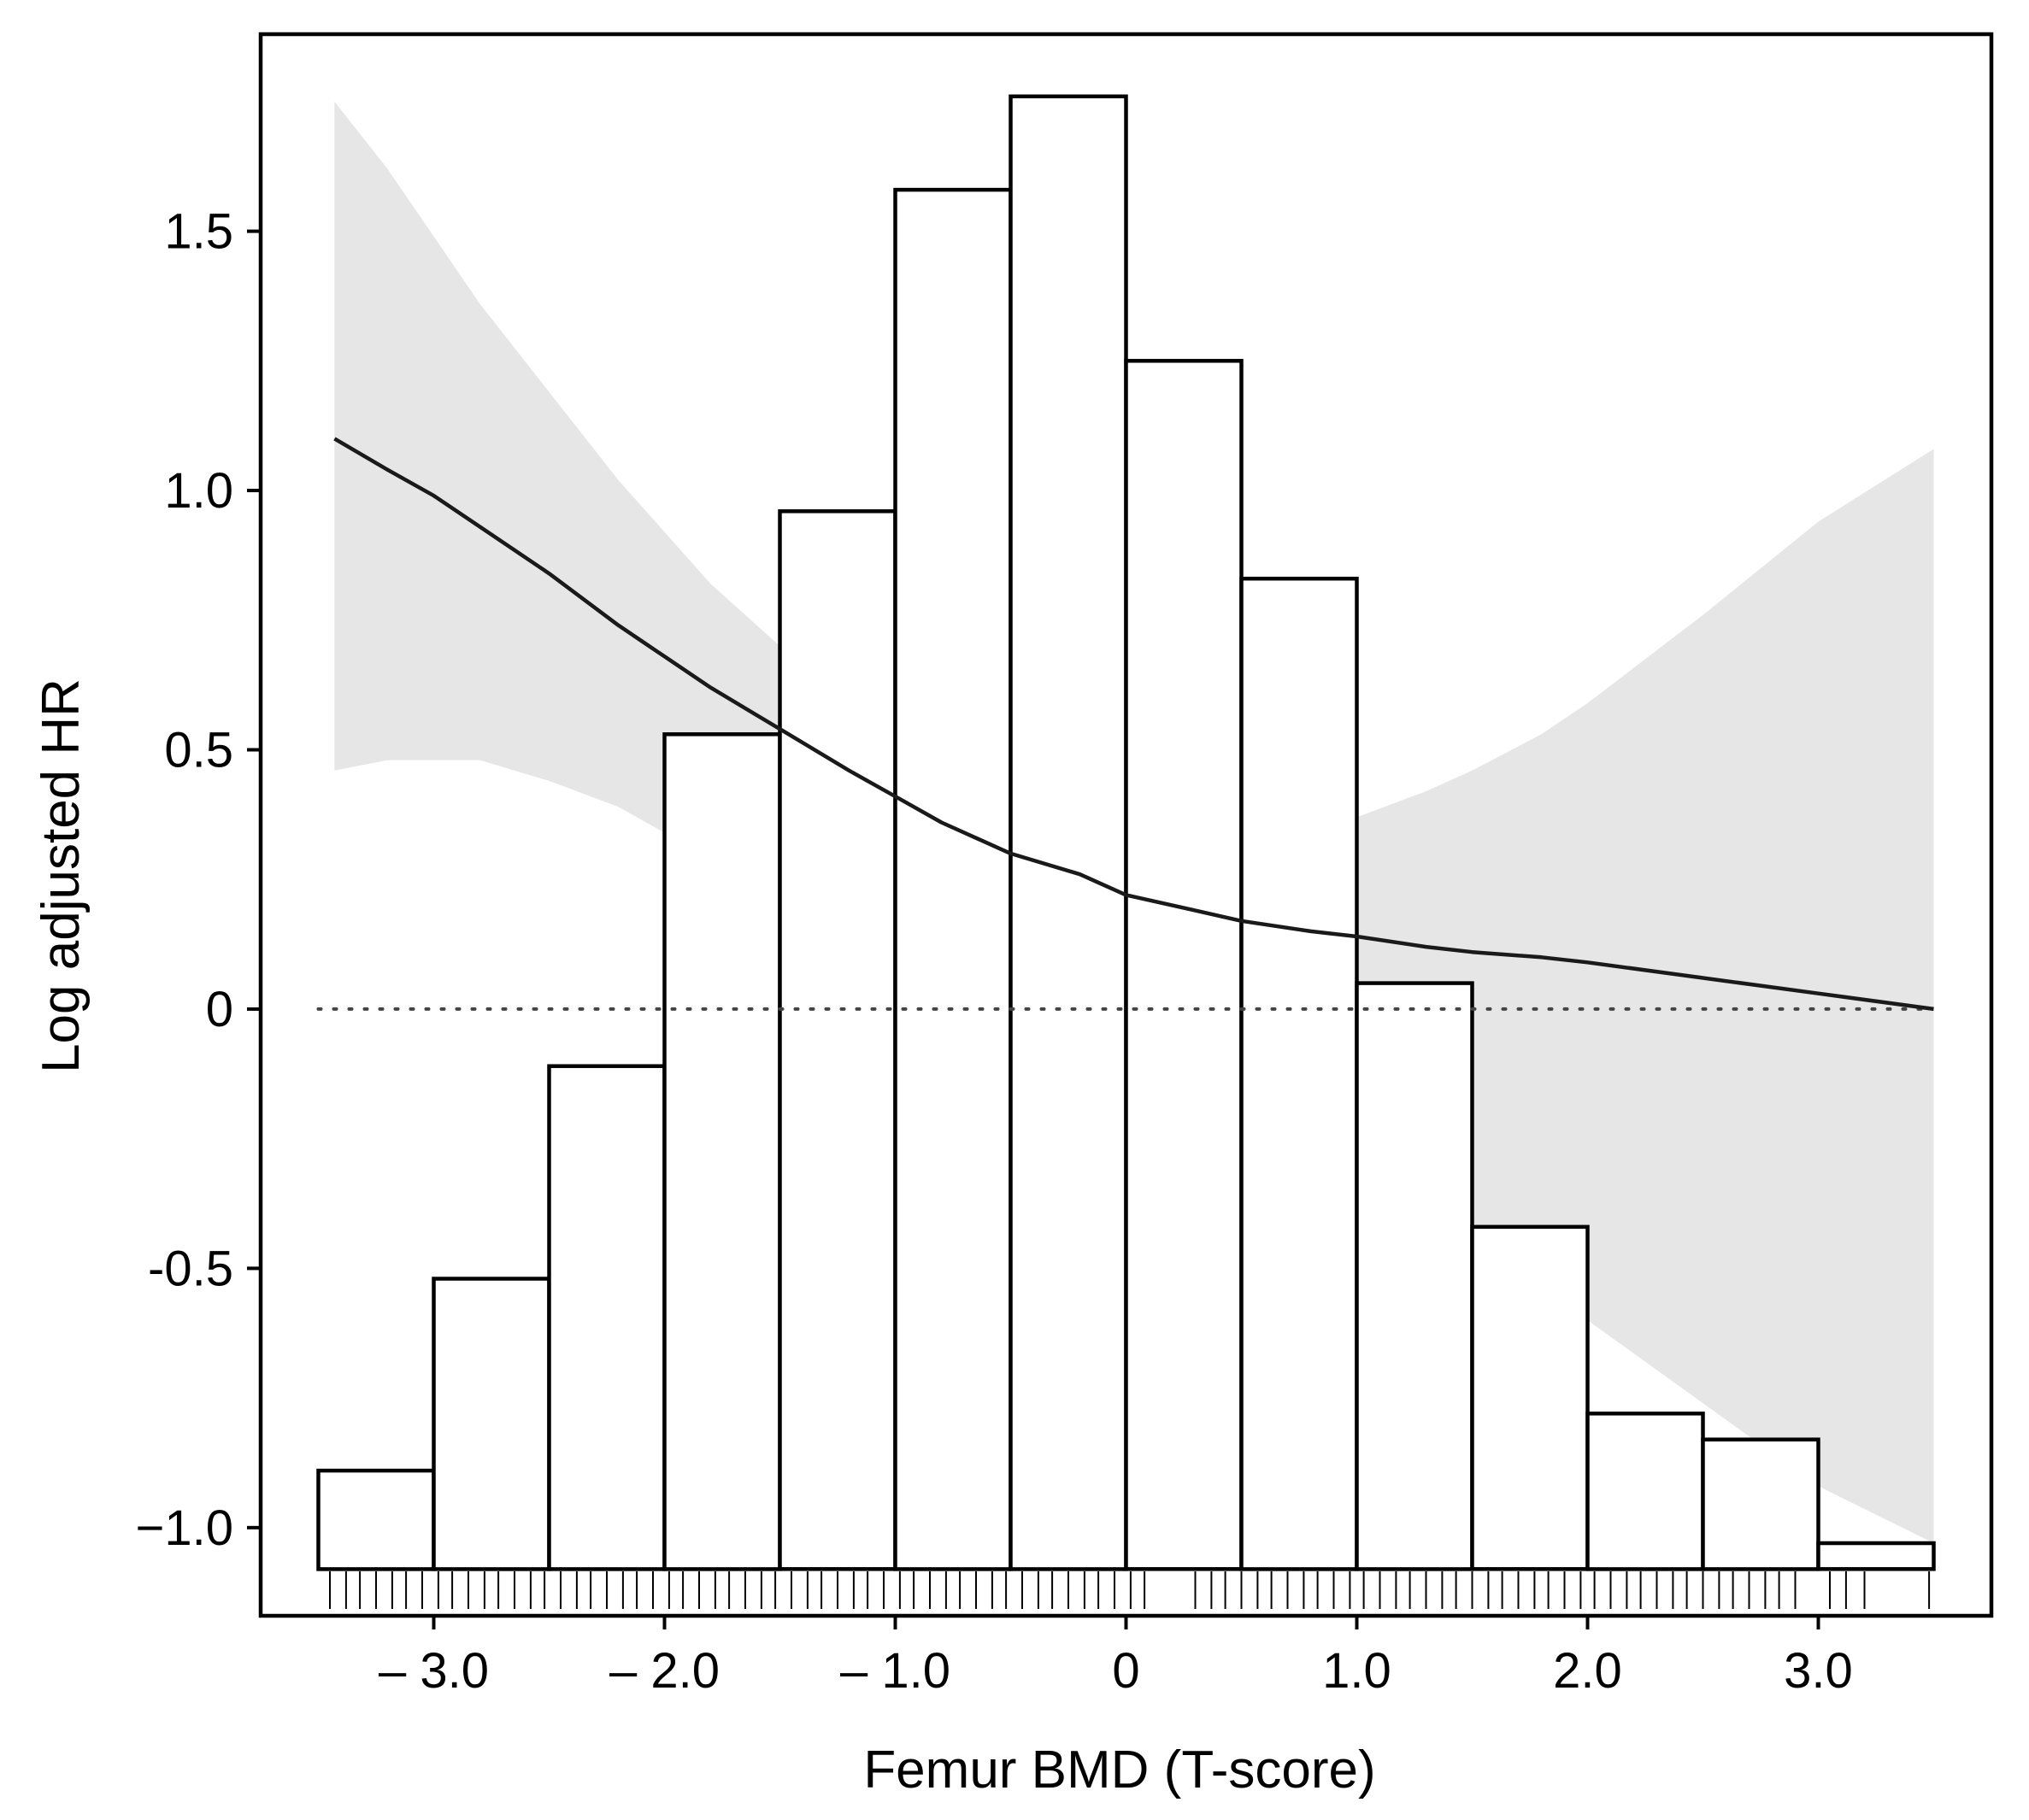 The image size is (2029, 1820). What do you see at coordinates (61, 875) in the screenshot?
I see `y-axis-title: Log adjusted HR` at bounding box center [61, 875].